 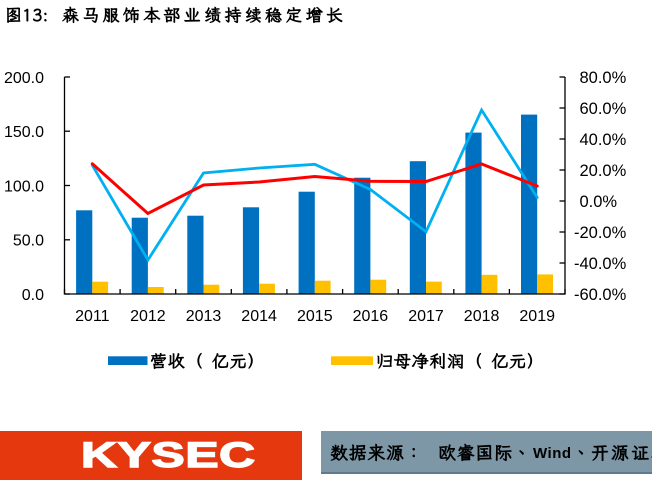 I want to click on svg-text: -40.0%, so click(x=600, y=264).